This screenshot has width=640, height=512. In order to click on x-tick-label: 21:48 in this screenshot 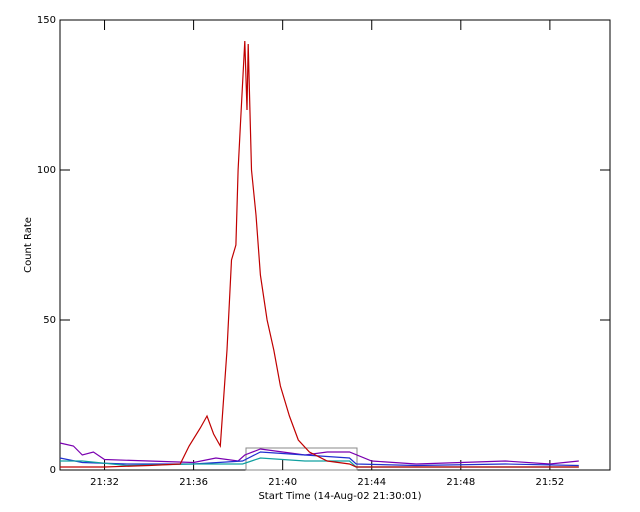, I will do `click(460, 482)`.